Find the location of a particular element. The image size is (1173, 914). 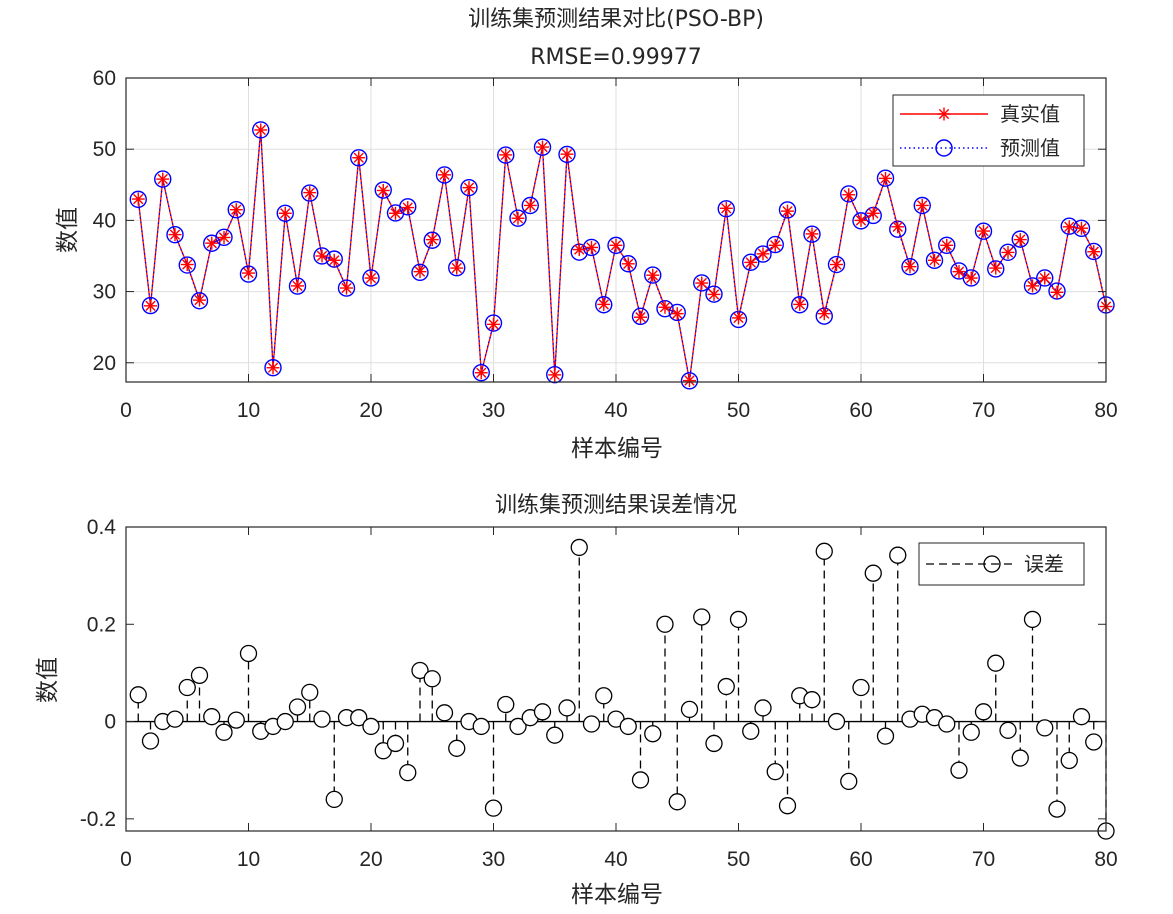

chart2-title: 训练集预测结果误差情况 is located at coordinates (616, 505).